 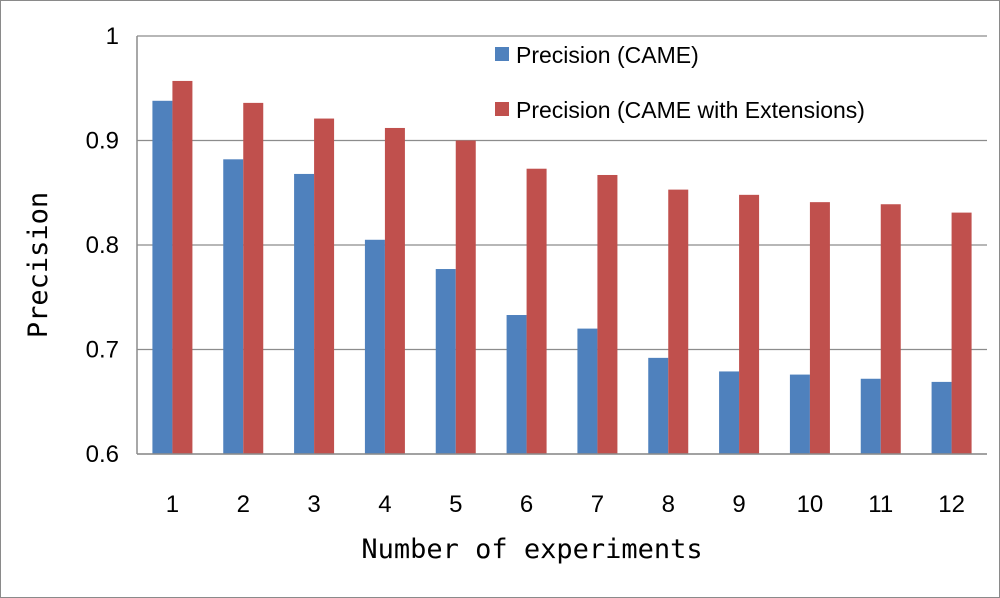 I want to click on x-tick-label: 4, so click(x=384, y=504).